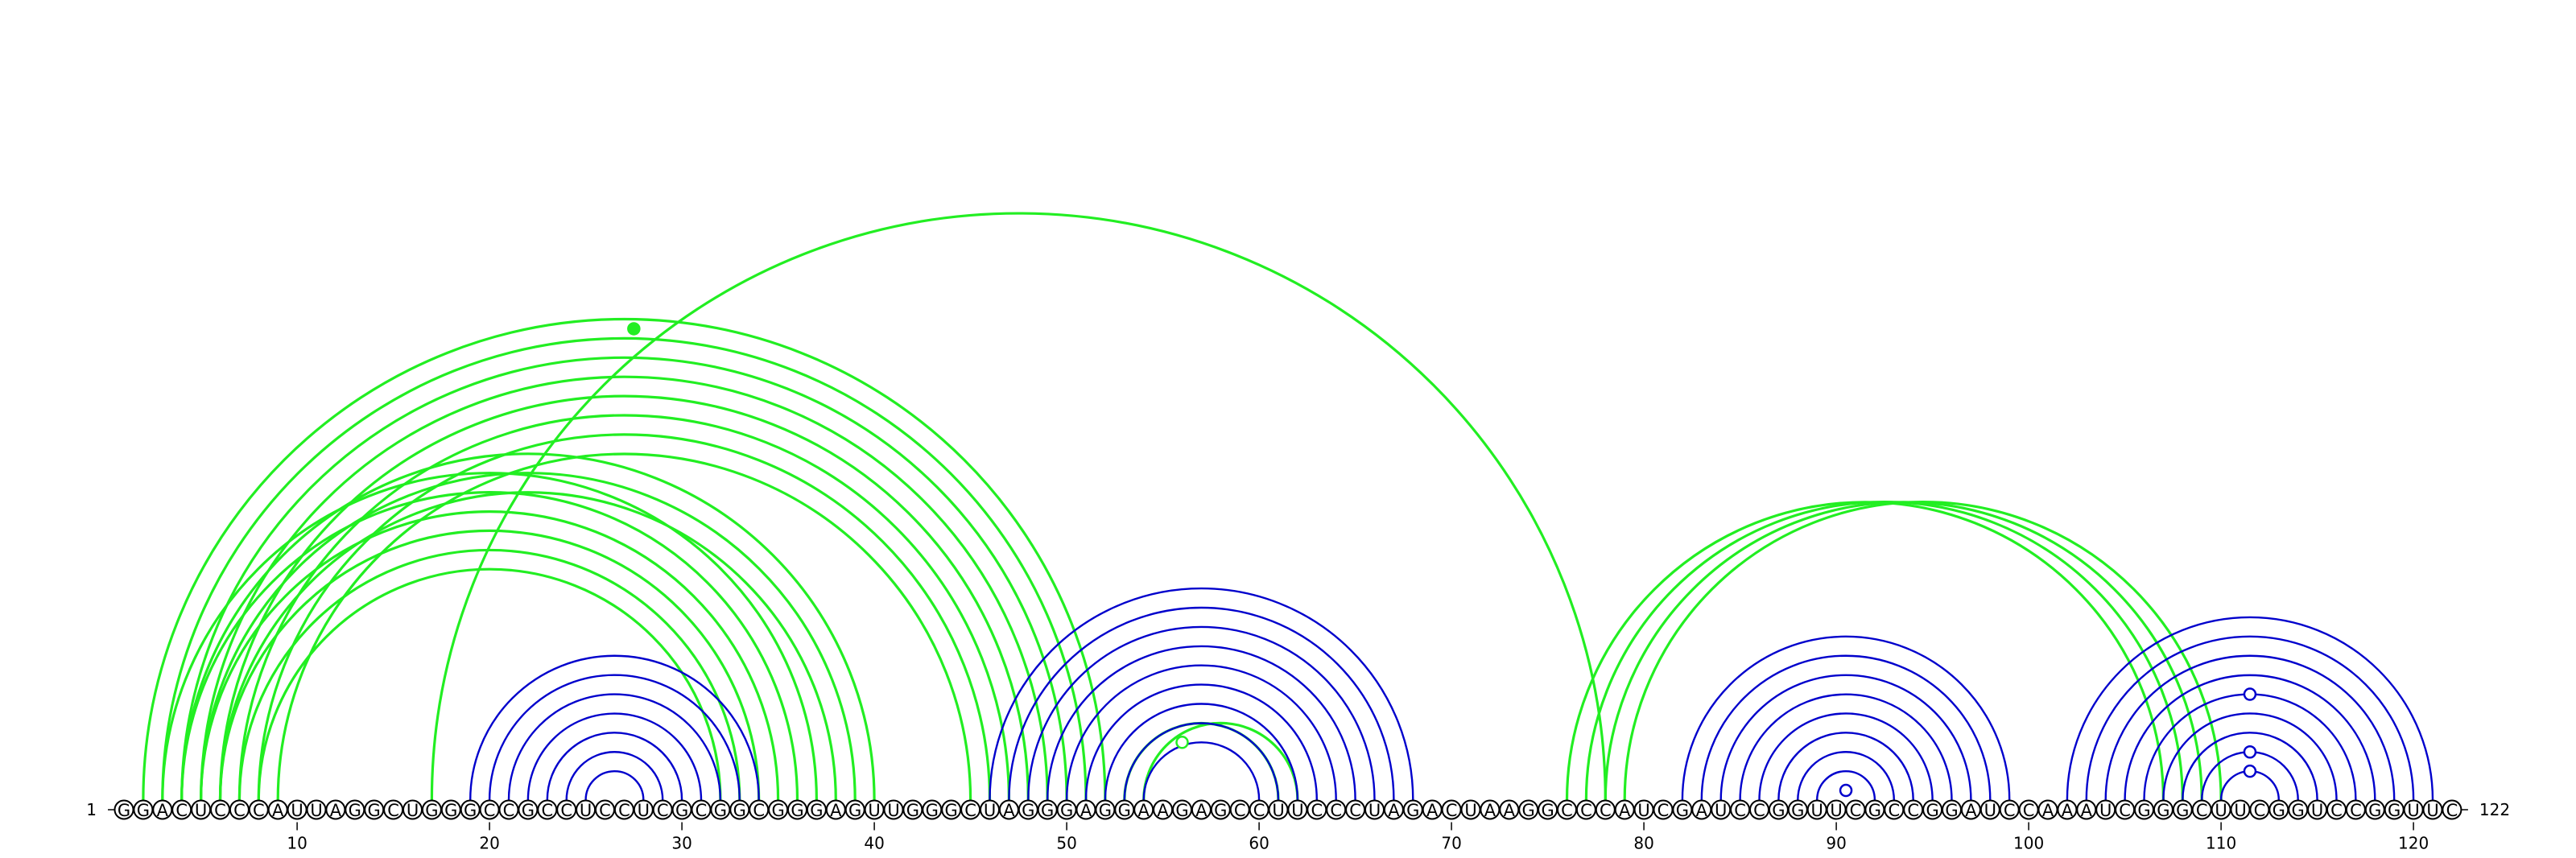 The width and height of the screenshot is (2576, 858). Describe the element at coordinates (1259, 844) in the screenshot. I see `axis-tick-label: 60` at that location.